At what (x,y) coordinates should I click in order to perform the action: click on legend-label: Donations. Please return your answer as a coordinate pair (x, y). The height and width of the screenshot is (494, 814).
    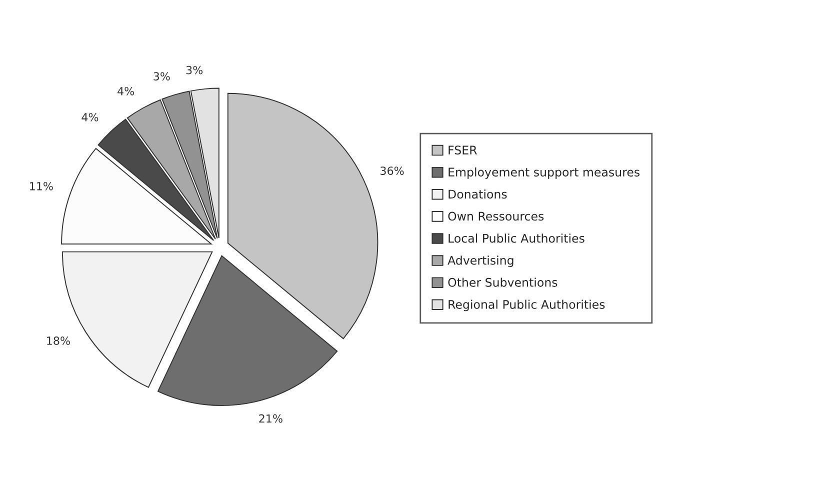
    Looking at the image, I should click on (477, 194).